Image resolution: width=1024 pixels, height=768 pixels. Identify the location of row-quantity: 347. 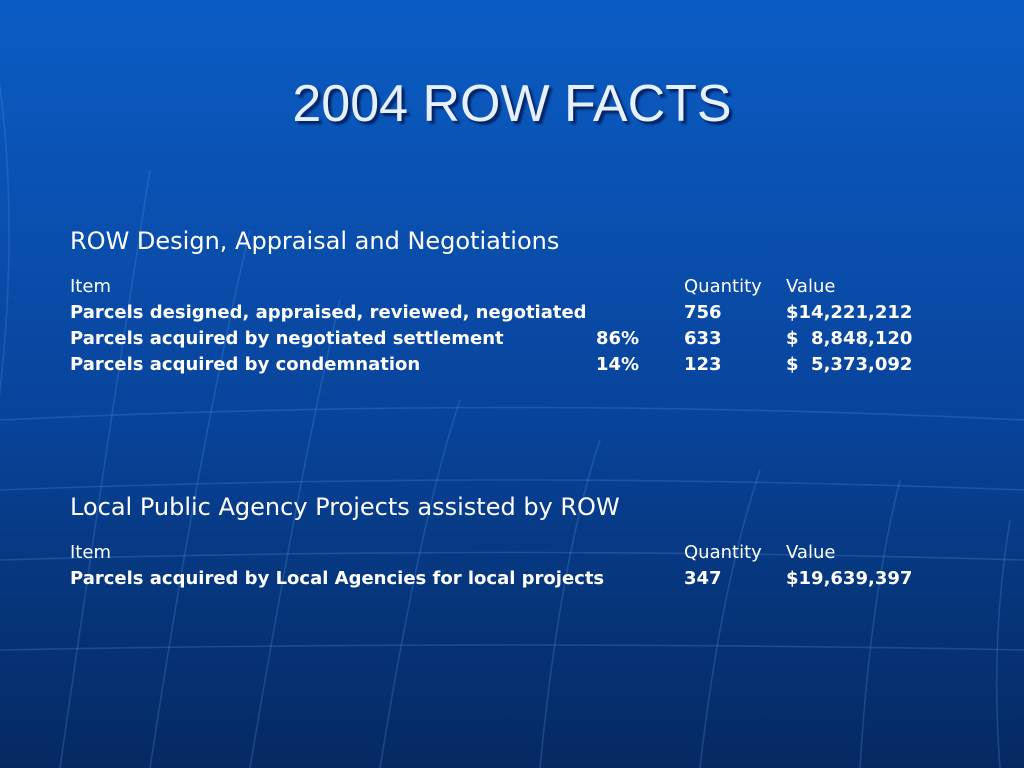
(703, 578).